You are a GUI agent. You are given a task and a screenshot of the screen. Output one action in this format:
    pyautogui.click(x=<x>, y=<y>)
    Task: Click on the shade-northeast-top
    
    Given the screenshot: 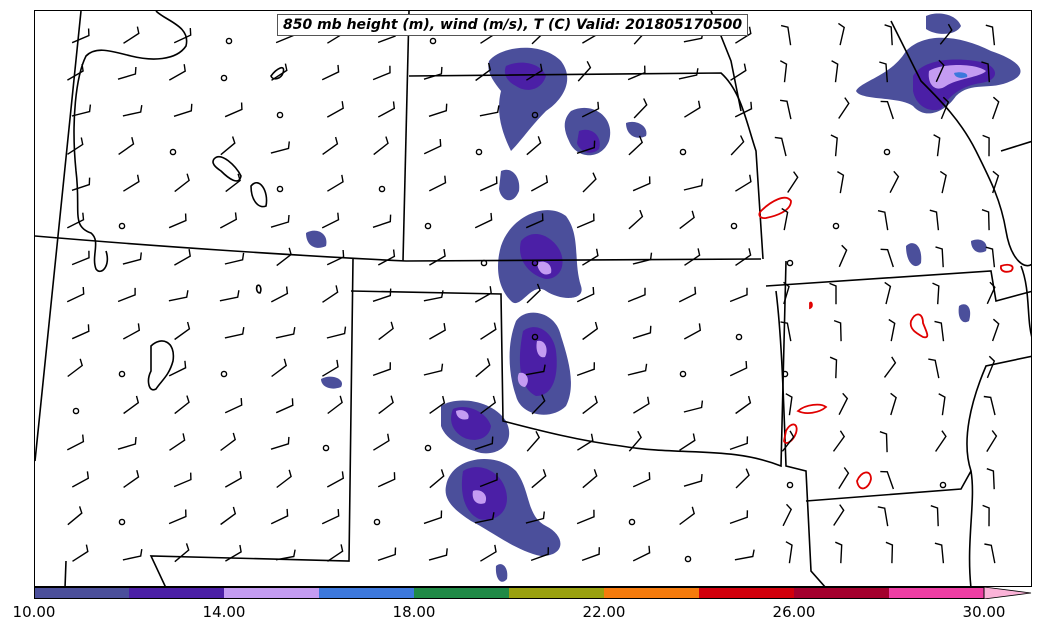 What is the action you would take?
    pyautogui.click(x=943, y=23)
    